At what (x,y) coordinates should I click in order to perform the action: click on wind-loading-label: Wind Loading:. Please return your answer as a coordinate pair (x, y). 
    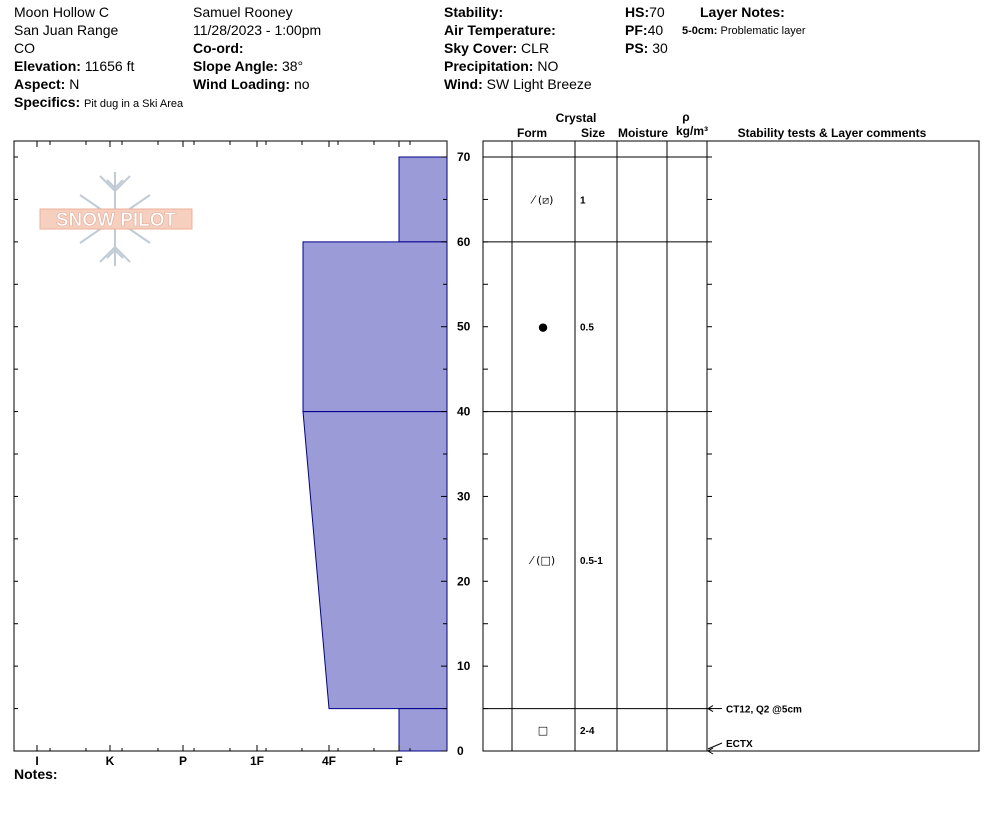
    Looking at the image, I should click on (242, 84).